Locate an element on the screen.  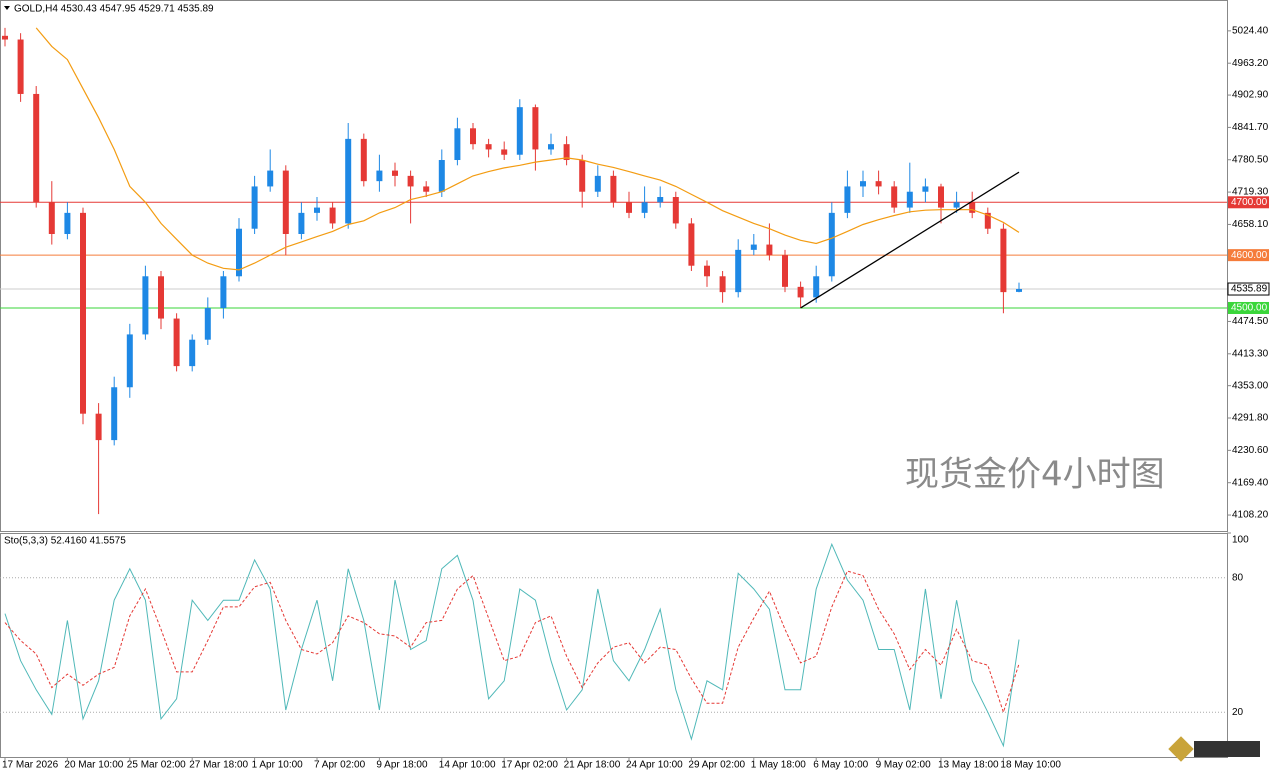
level-label: 4700.00 is located at coordinates (1249, 202).